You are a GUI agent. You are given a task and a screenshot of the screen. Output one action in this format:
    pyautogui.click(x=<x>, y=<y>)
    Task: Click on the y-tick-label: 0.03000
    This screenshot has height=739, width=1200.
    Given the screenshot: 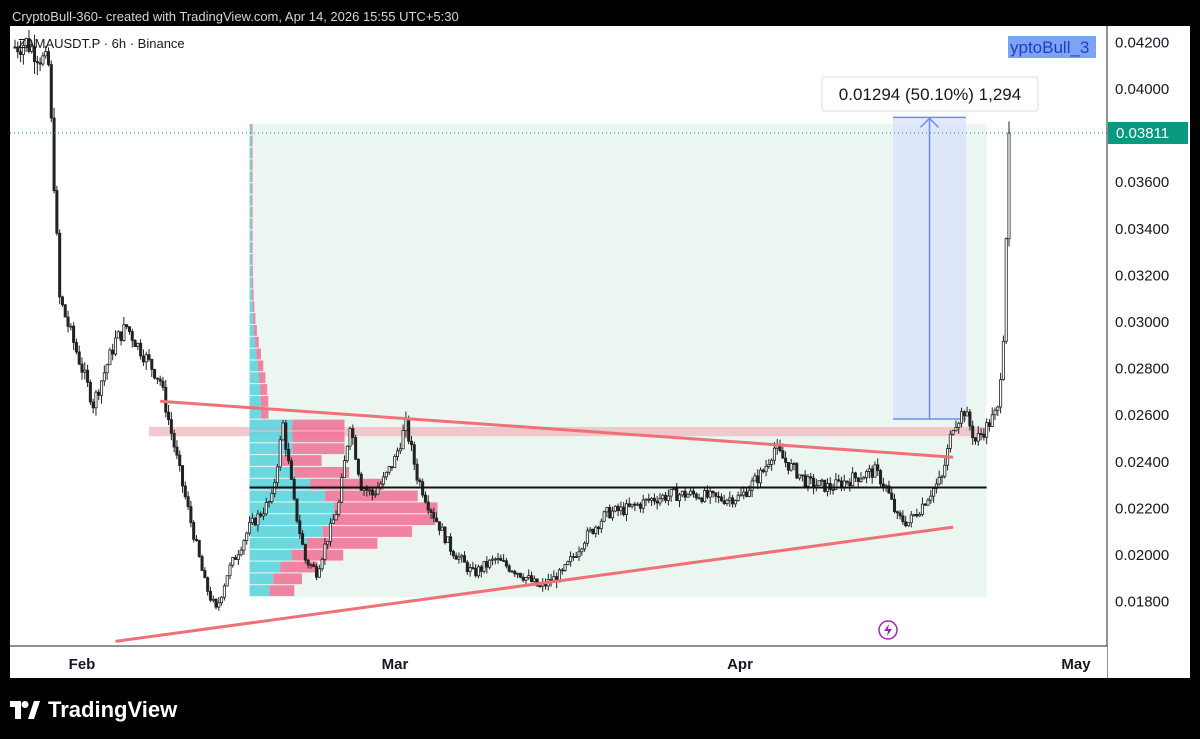 What is the action you would take?
    pyautogui.click(x=1142, y=322)
    